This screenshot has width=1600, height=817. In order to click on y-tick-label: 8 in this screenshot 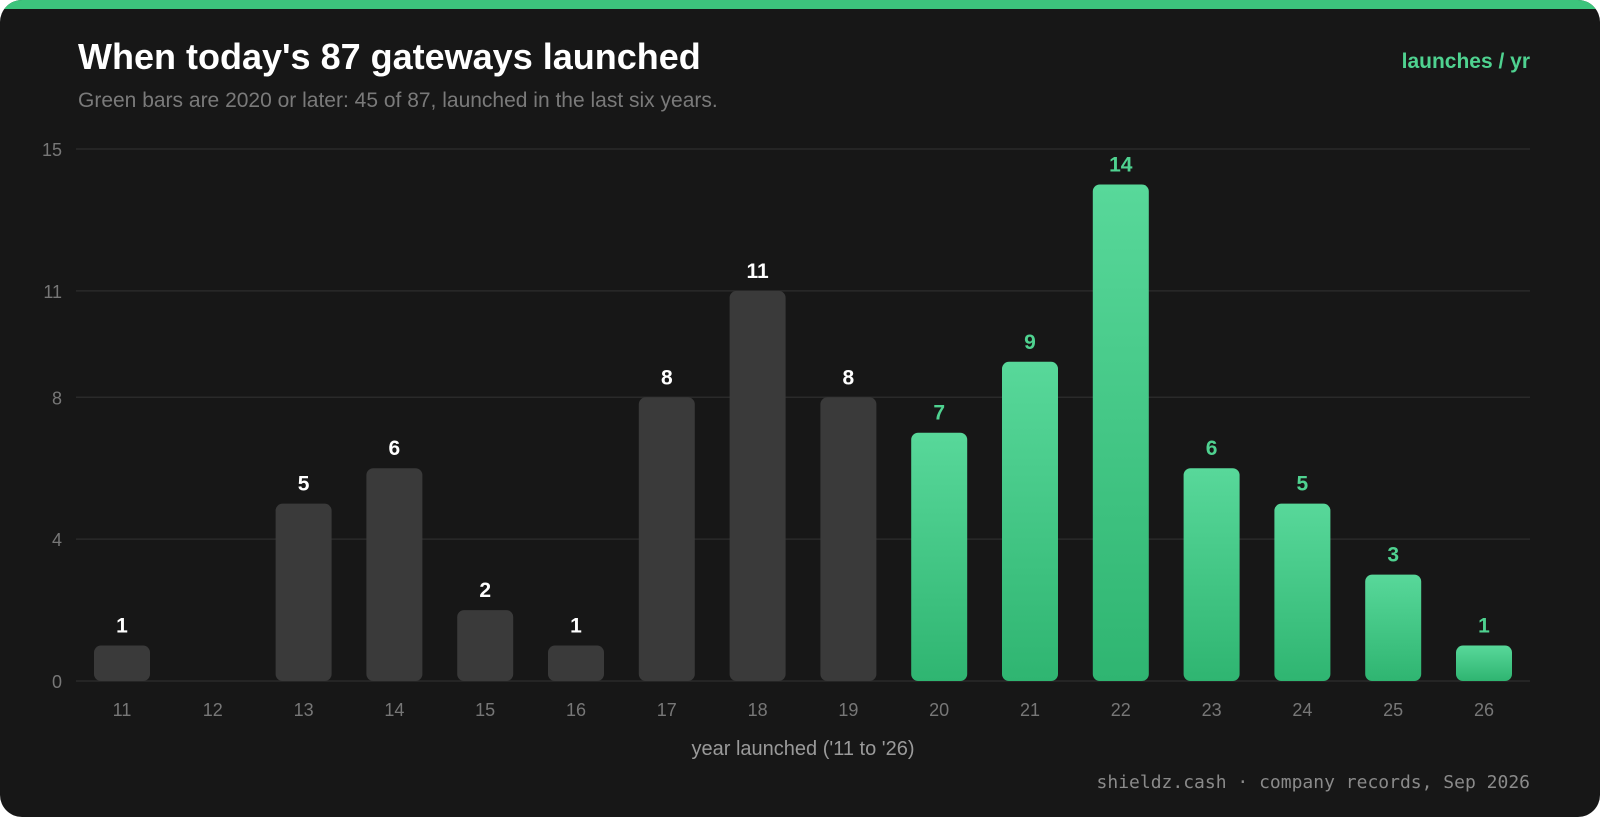, I will do `click(57, 398)`.